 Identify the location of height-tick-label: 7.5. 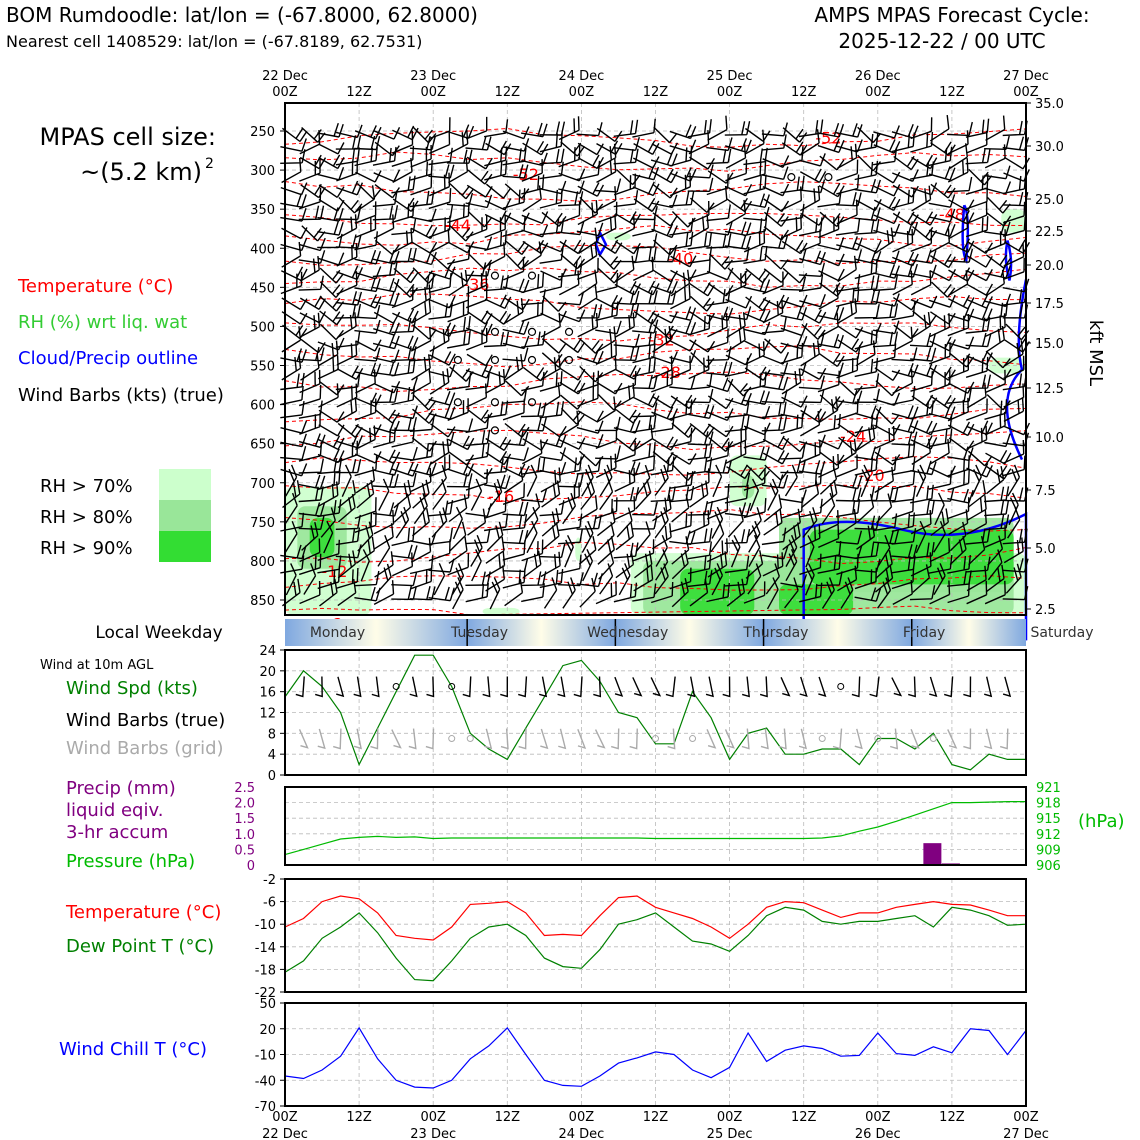
(1045, 491).